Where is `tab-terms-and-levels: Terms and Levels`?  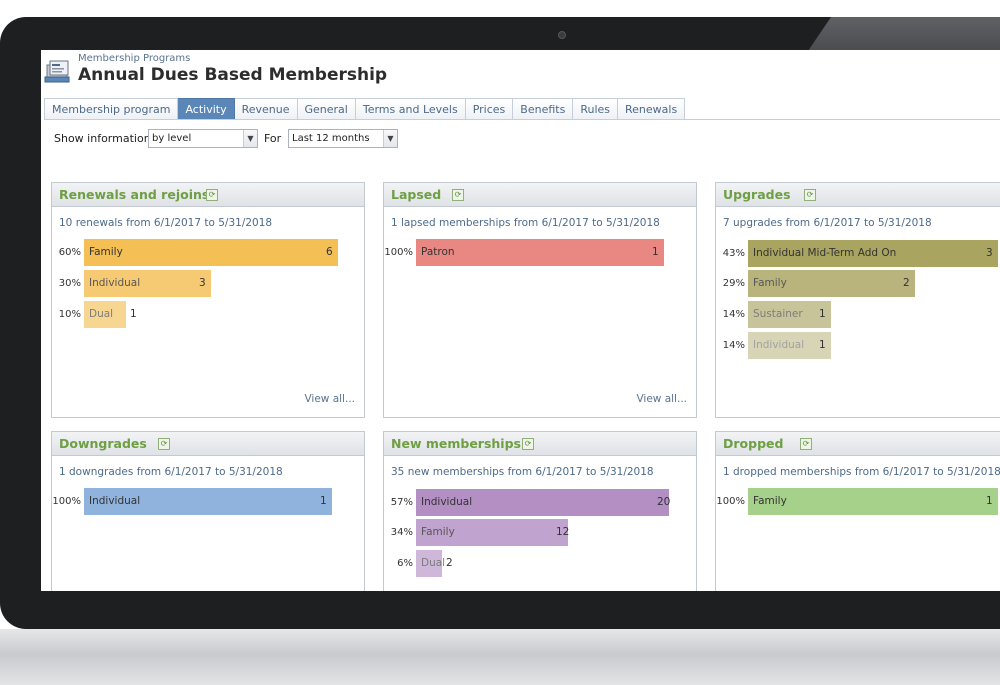 tab-terms-and-levels: Terms and Levels is located at coordinates (410, 109).